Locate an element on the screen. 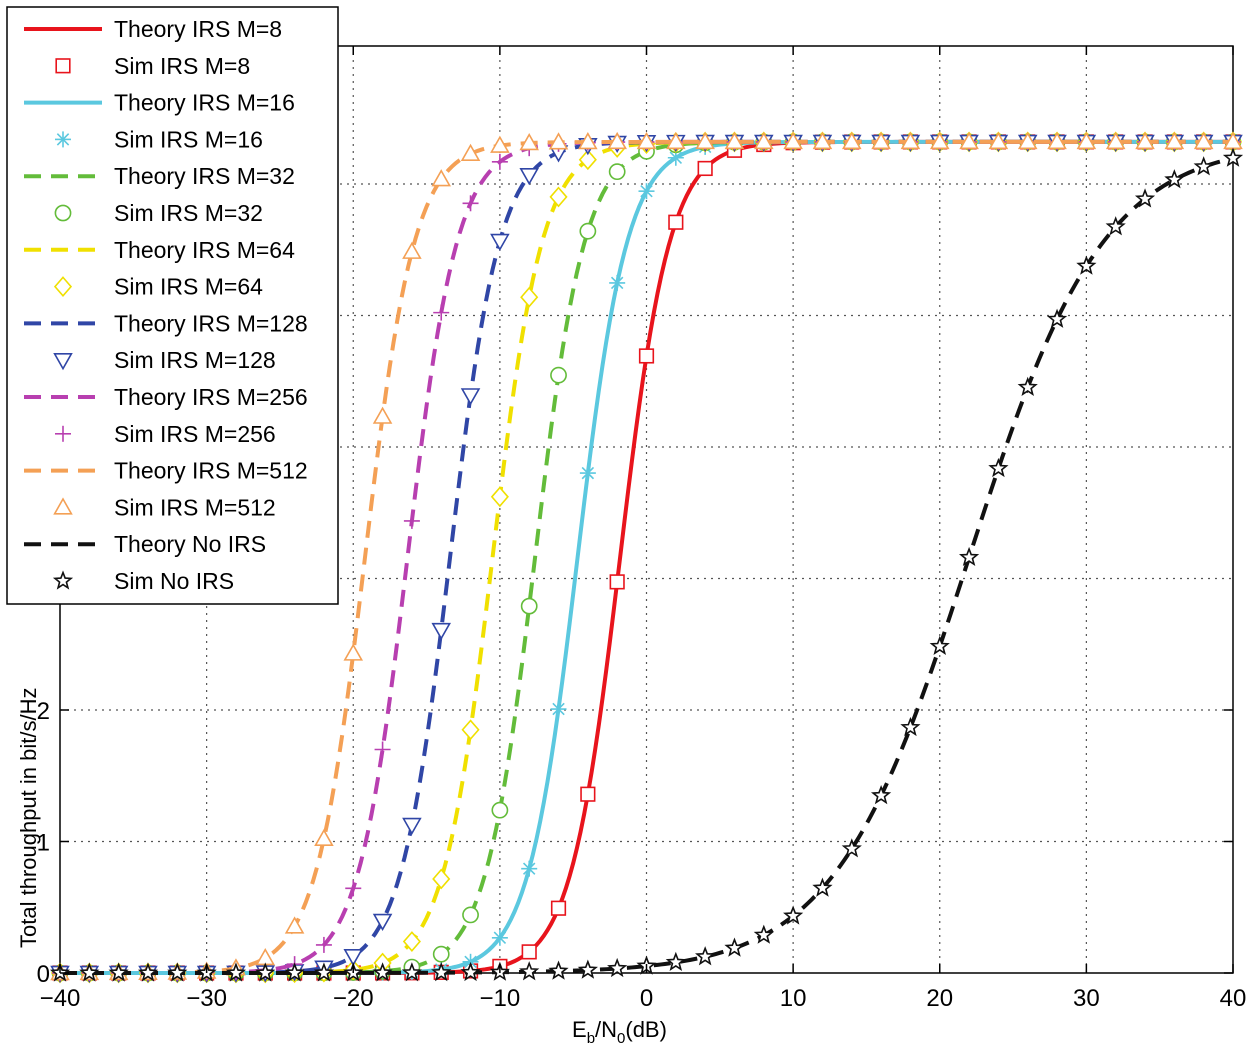 This screenshot has height=1058, width=1255. legend-label-theory-no-irs: Theory No IRS is located at coordinates (190, 544).